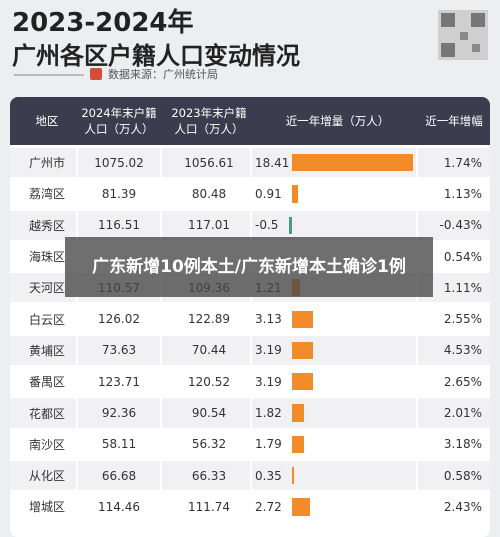 This screenshot has height=537, width=500. Describe the element at coordinates (46, 225) in the screenshot. I see `cell: 越秀区` at that location.